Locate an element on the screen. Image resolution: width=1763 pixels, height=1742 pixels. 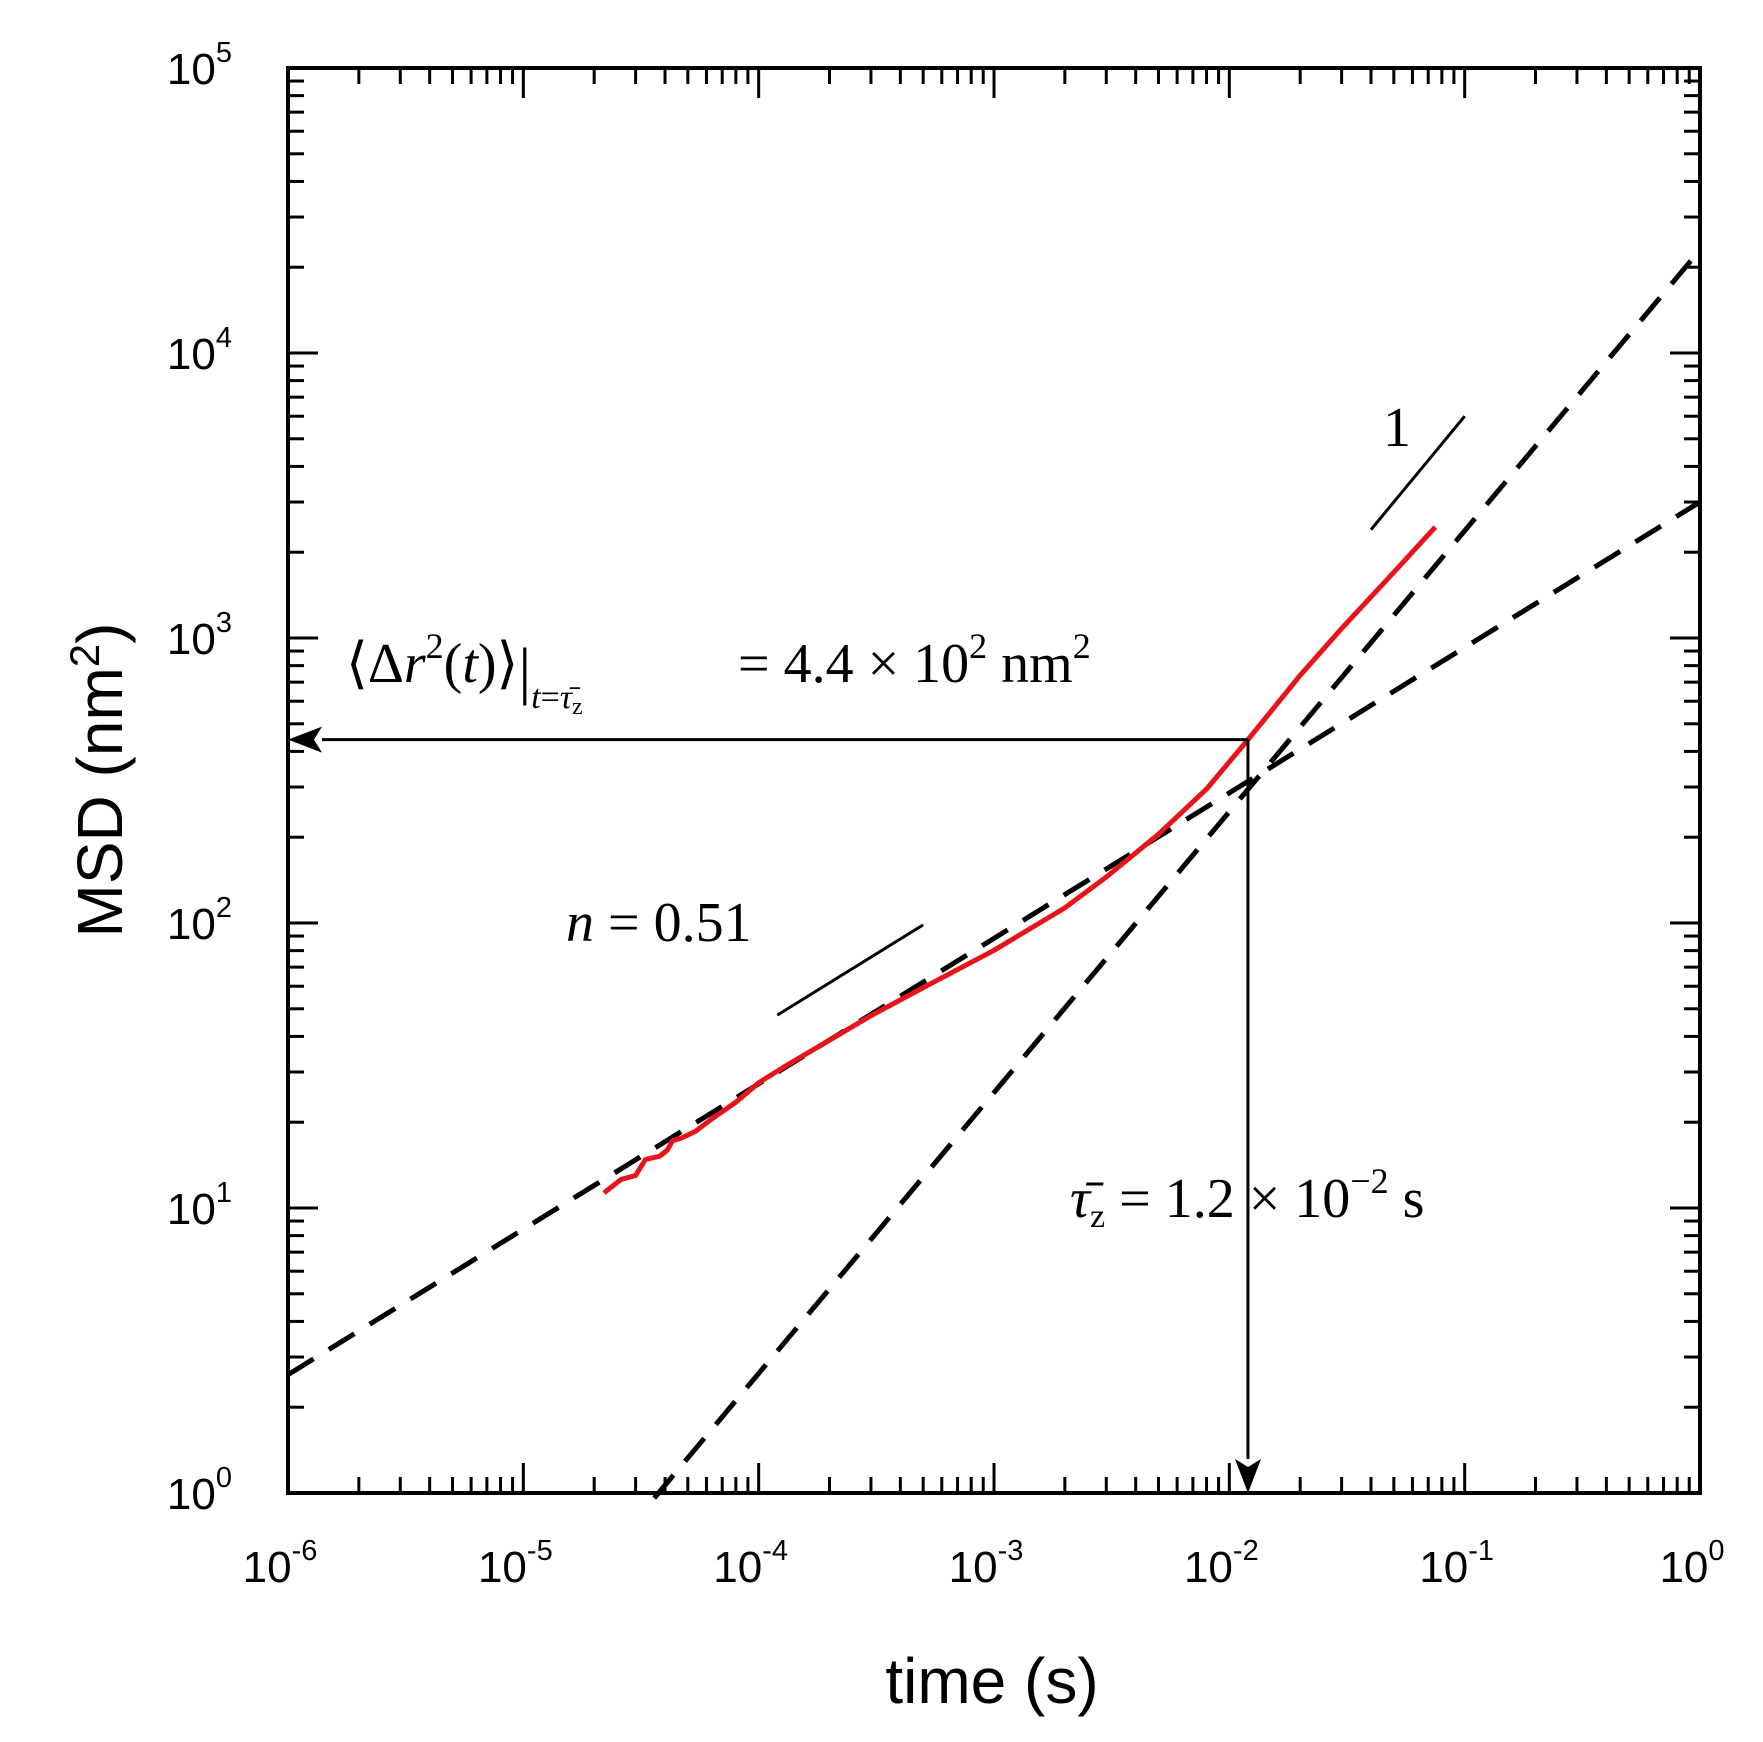
x-tick-label: 10⁻⁴ is located at coordinates (750, 1563).